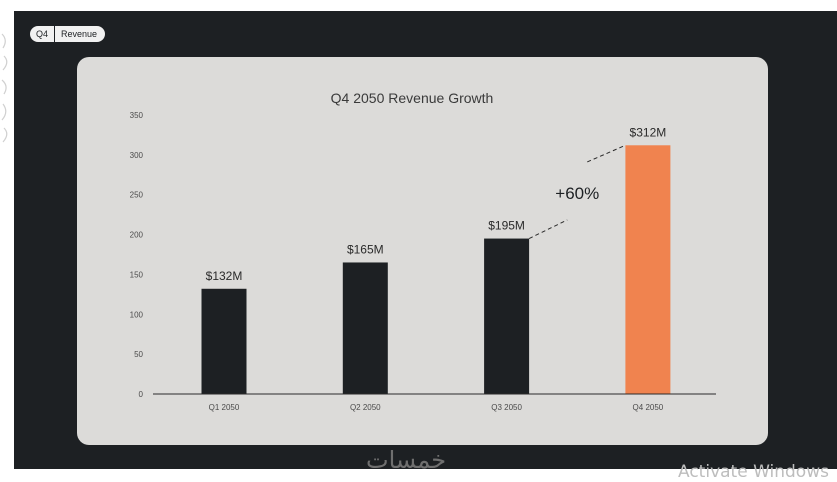 This screenshot has height=482, width=837. Describe the element at coordinates (79, 34) in the screenshot. I see `tag-label: Revenue` at that location.